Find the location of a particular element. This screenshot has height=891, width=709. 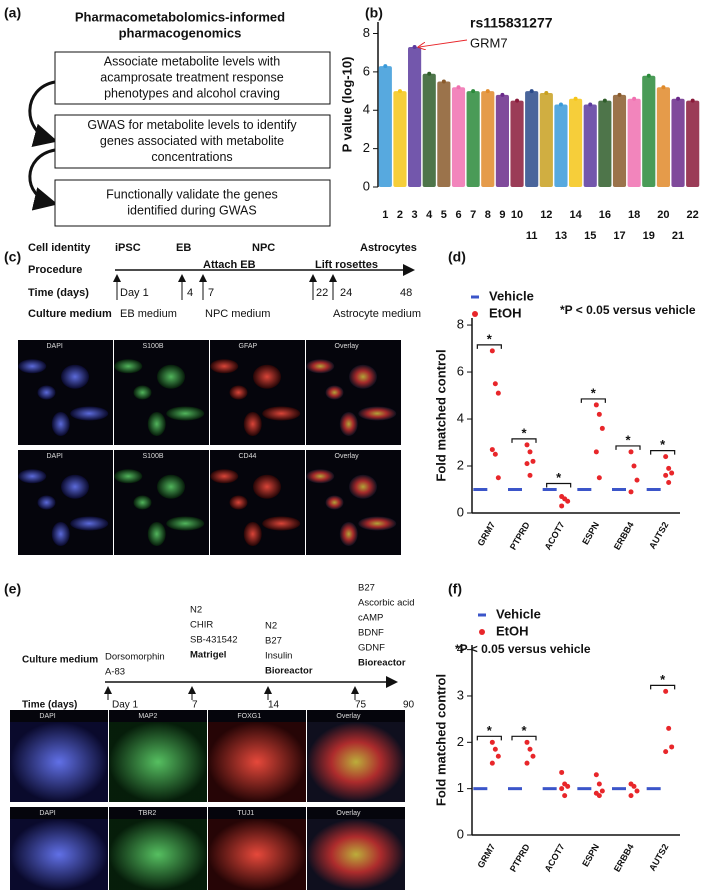

culture-medium: N2 is located at coordinates (196, 610).